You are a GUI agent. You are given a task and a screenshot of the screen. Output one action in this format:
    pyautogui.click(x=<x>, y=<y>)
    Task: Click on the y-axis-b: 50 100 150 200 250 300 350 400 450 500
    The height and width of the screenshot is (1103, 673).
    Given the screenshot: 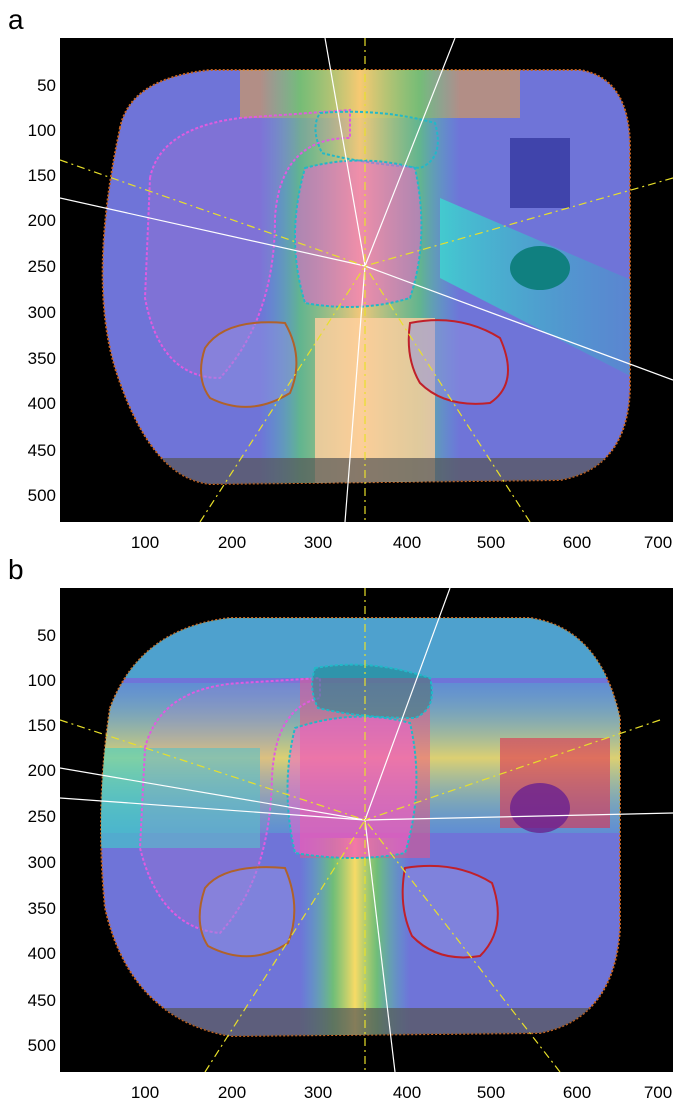 What is the action you would take?
    pyautogui.click(x=28, y=825)
    